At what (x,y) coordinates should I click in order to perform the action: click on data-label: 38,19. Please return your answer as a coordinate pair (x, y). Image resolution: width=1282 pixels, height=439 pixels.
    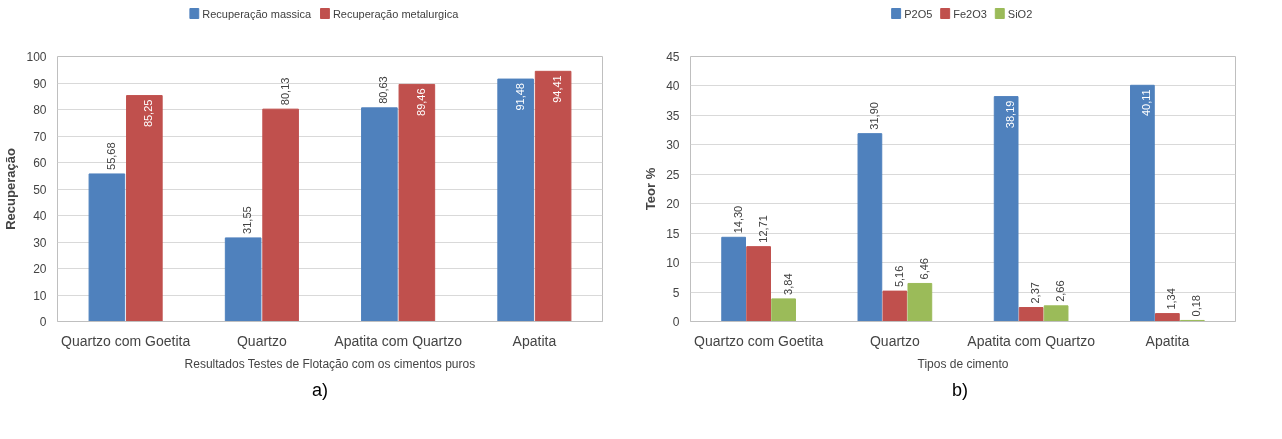
    Looking at the image, I should click on (1010, 114).